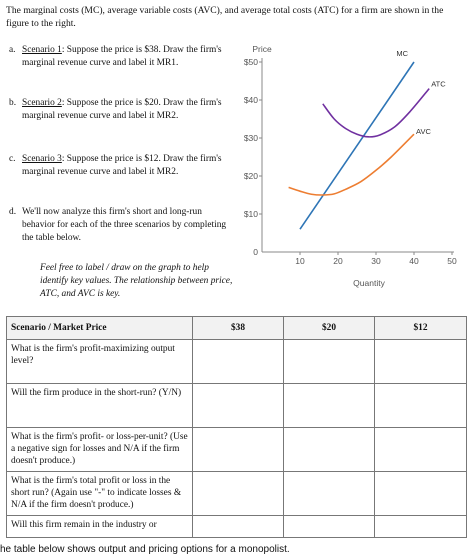 The width and height of the screenshot is (474, 556). Describe the element at coordinates (300, 261) in the screenshot. I see `x-tick-label: 10` at that location.